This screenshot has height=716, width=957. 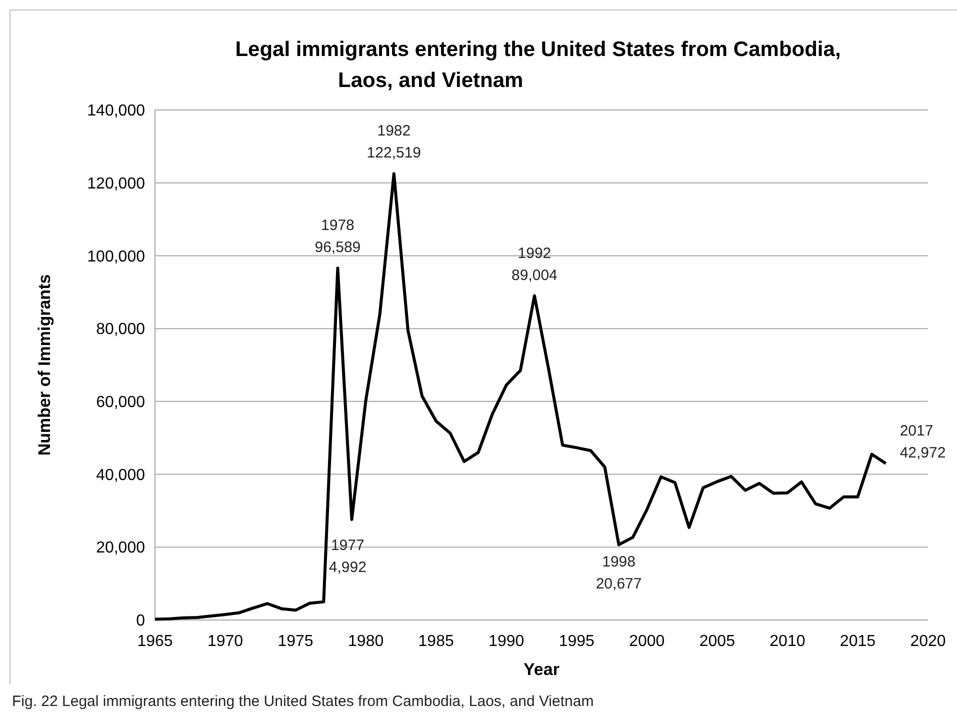 What do you see at coordinates (923, 442) in the screenshot?
I see `annotation: 2017 42,972` at bounding box center [923, 442].